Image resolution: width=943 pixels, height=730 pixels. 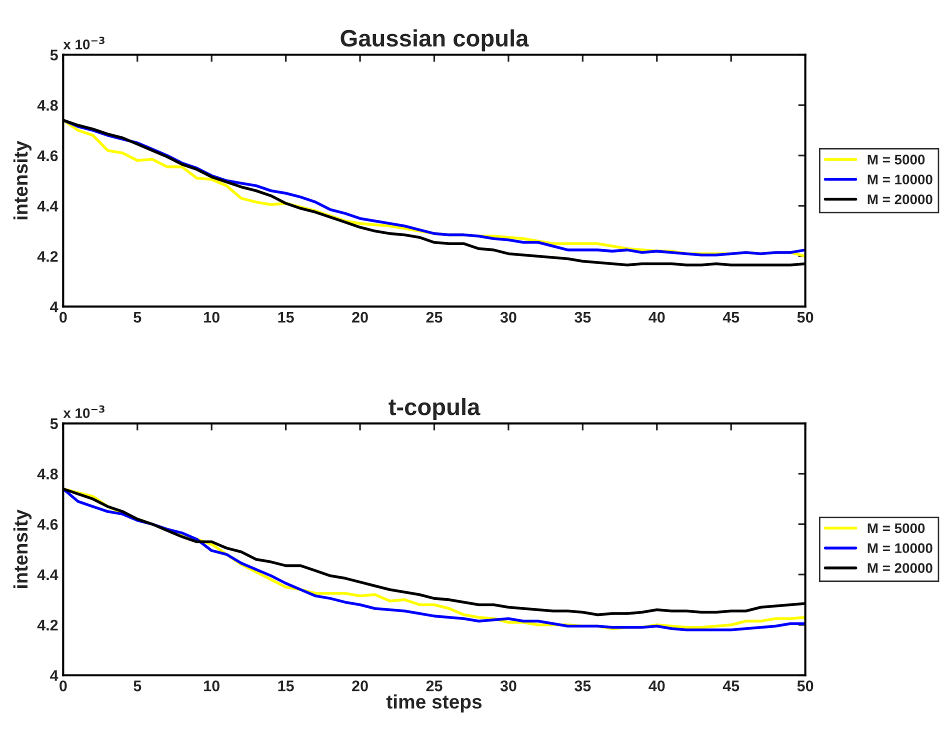 I want to click on chart-title: Gaussian copula, so click(x=434, y=40).